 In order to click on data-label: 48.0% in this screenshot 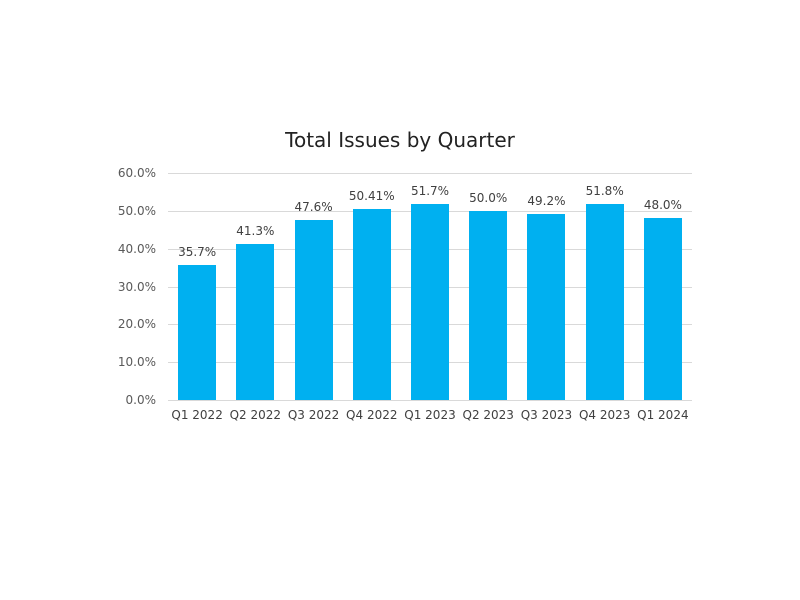, I will do `click(662, 205)`.